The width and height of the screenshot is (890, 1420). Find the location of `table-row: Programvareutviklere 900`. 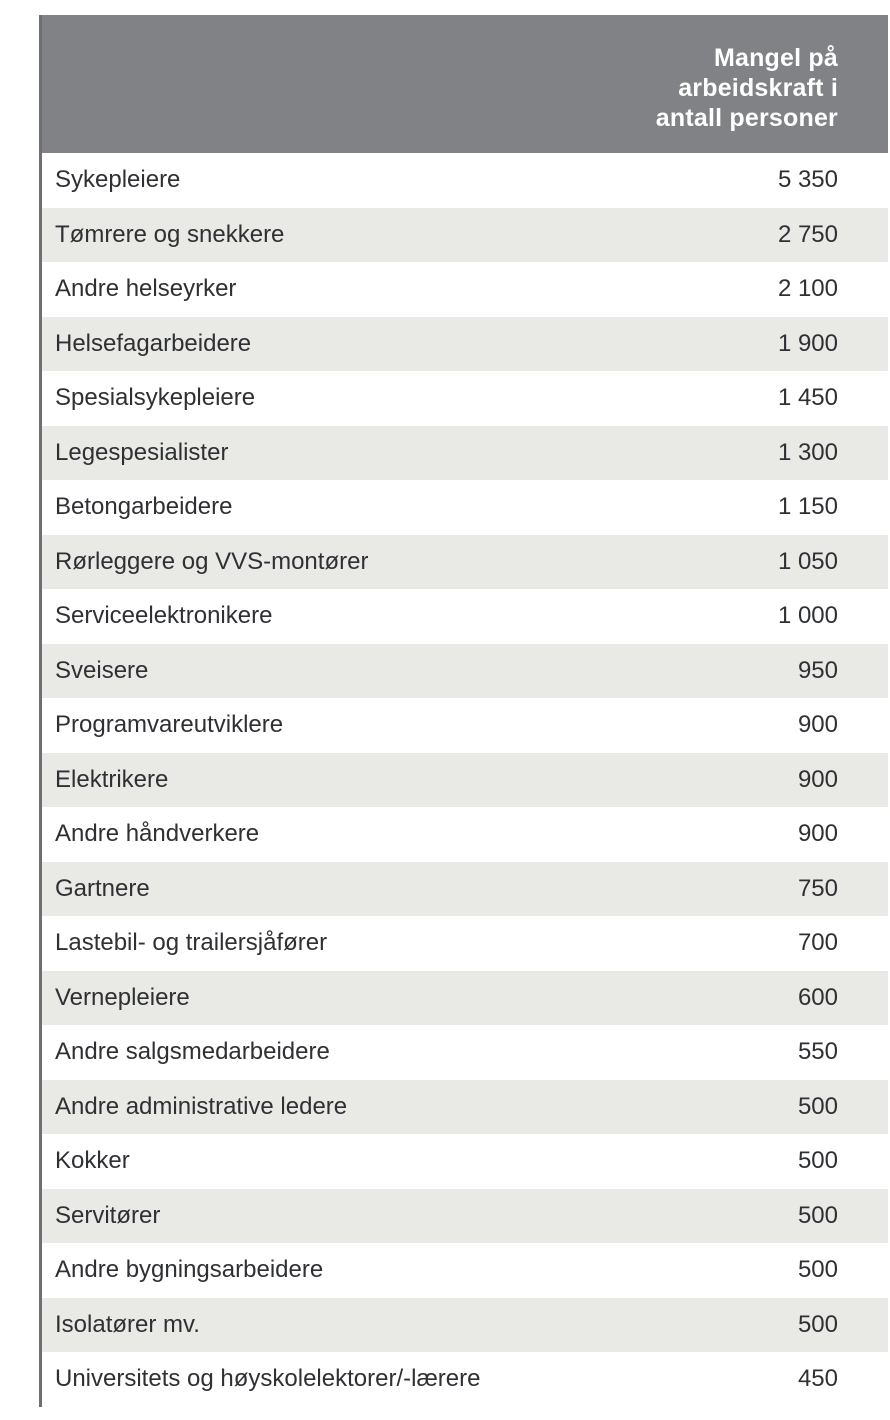

table-row: Programvareutviklere 900 is located at coordinates (465, 725).